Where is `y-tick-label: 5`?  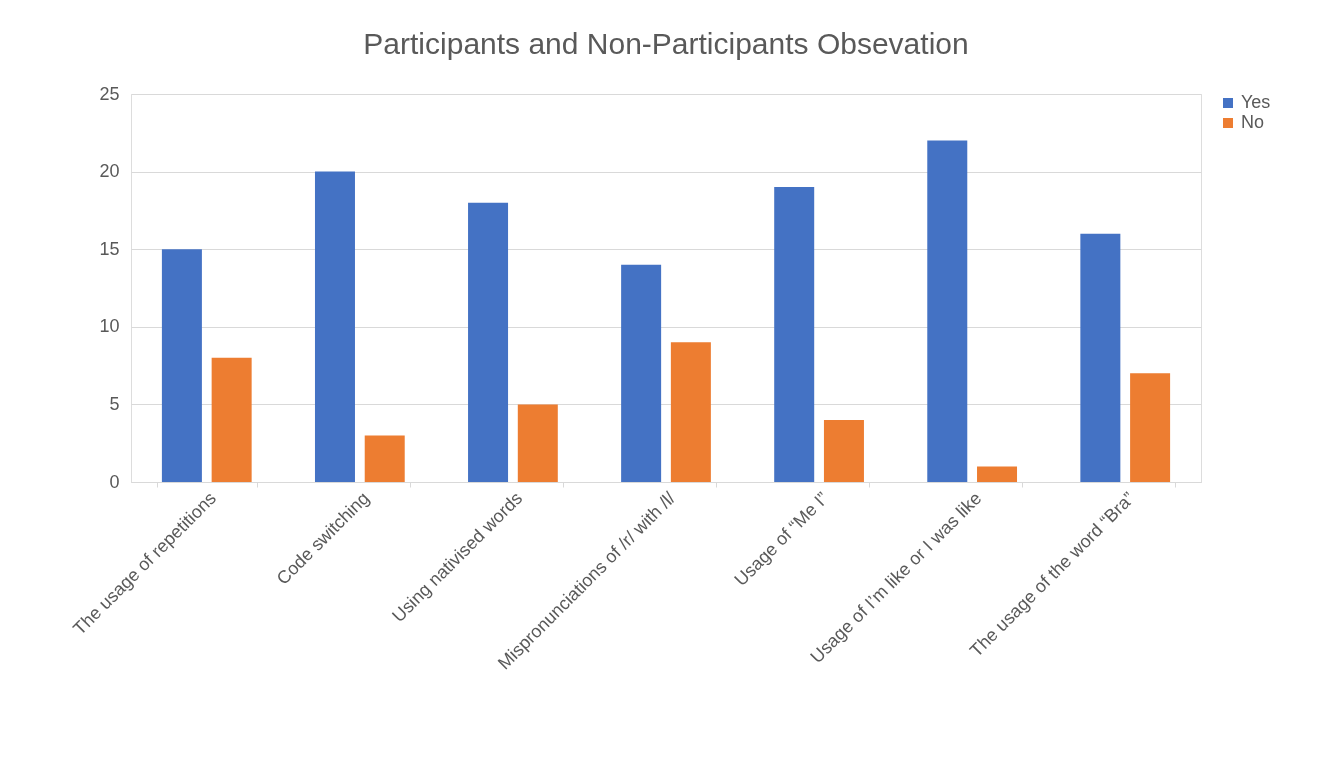 y-tick-label: 5 is located at coordinates (114, 403).